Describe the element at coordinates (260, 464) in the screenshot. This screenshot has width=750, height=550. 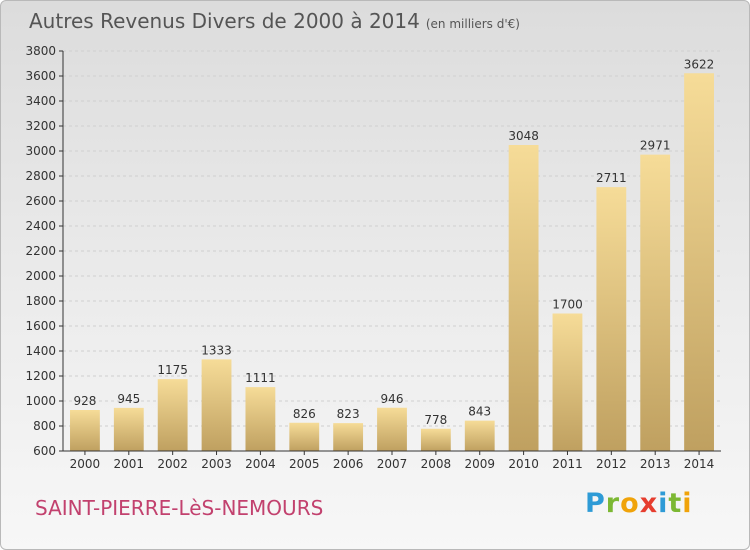
I see `x-tick-label: 2004` at that location.